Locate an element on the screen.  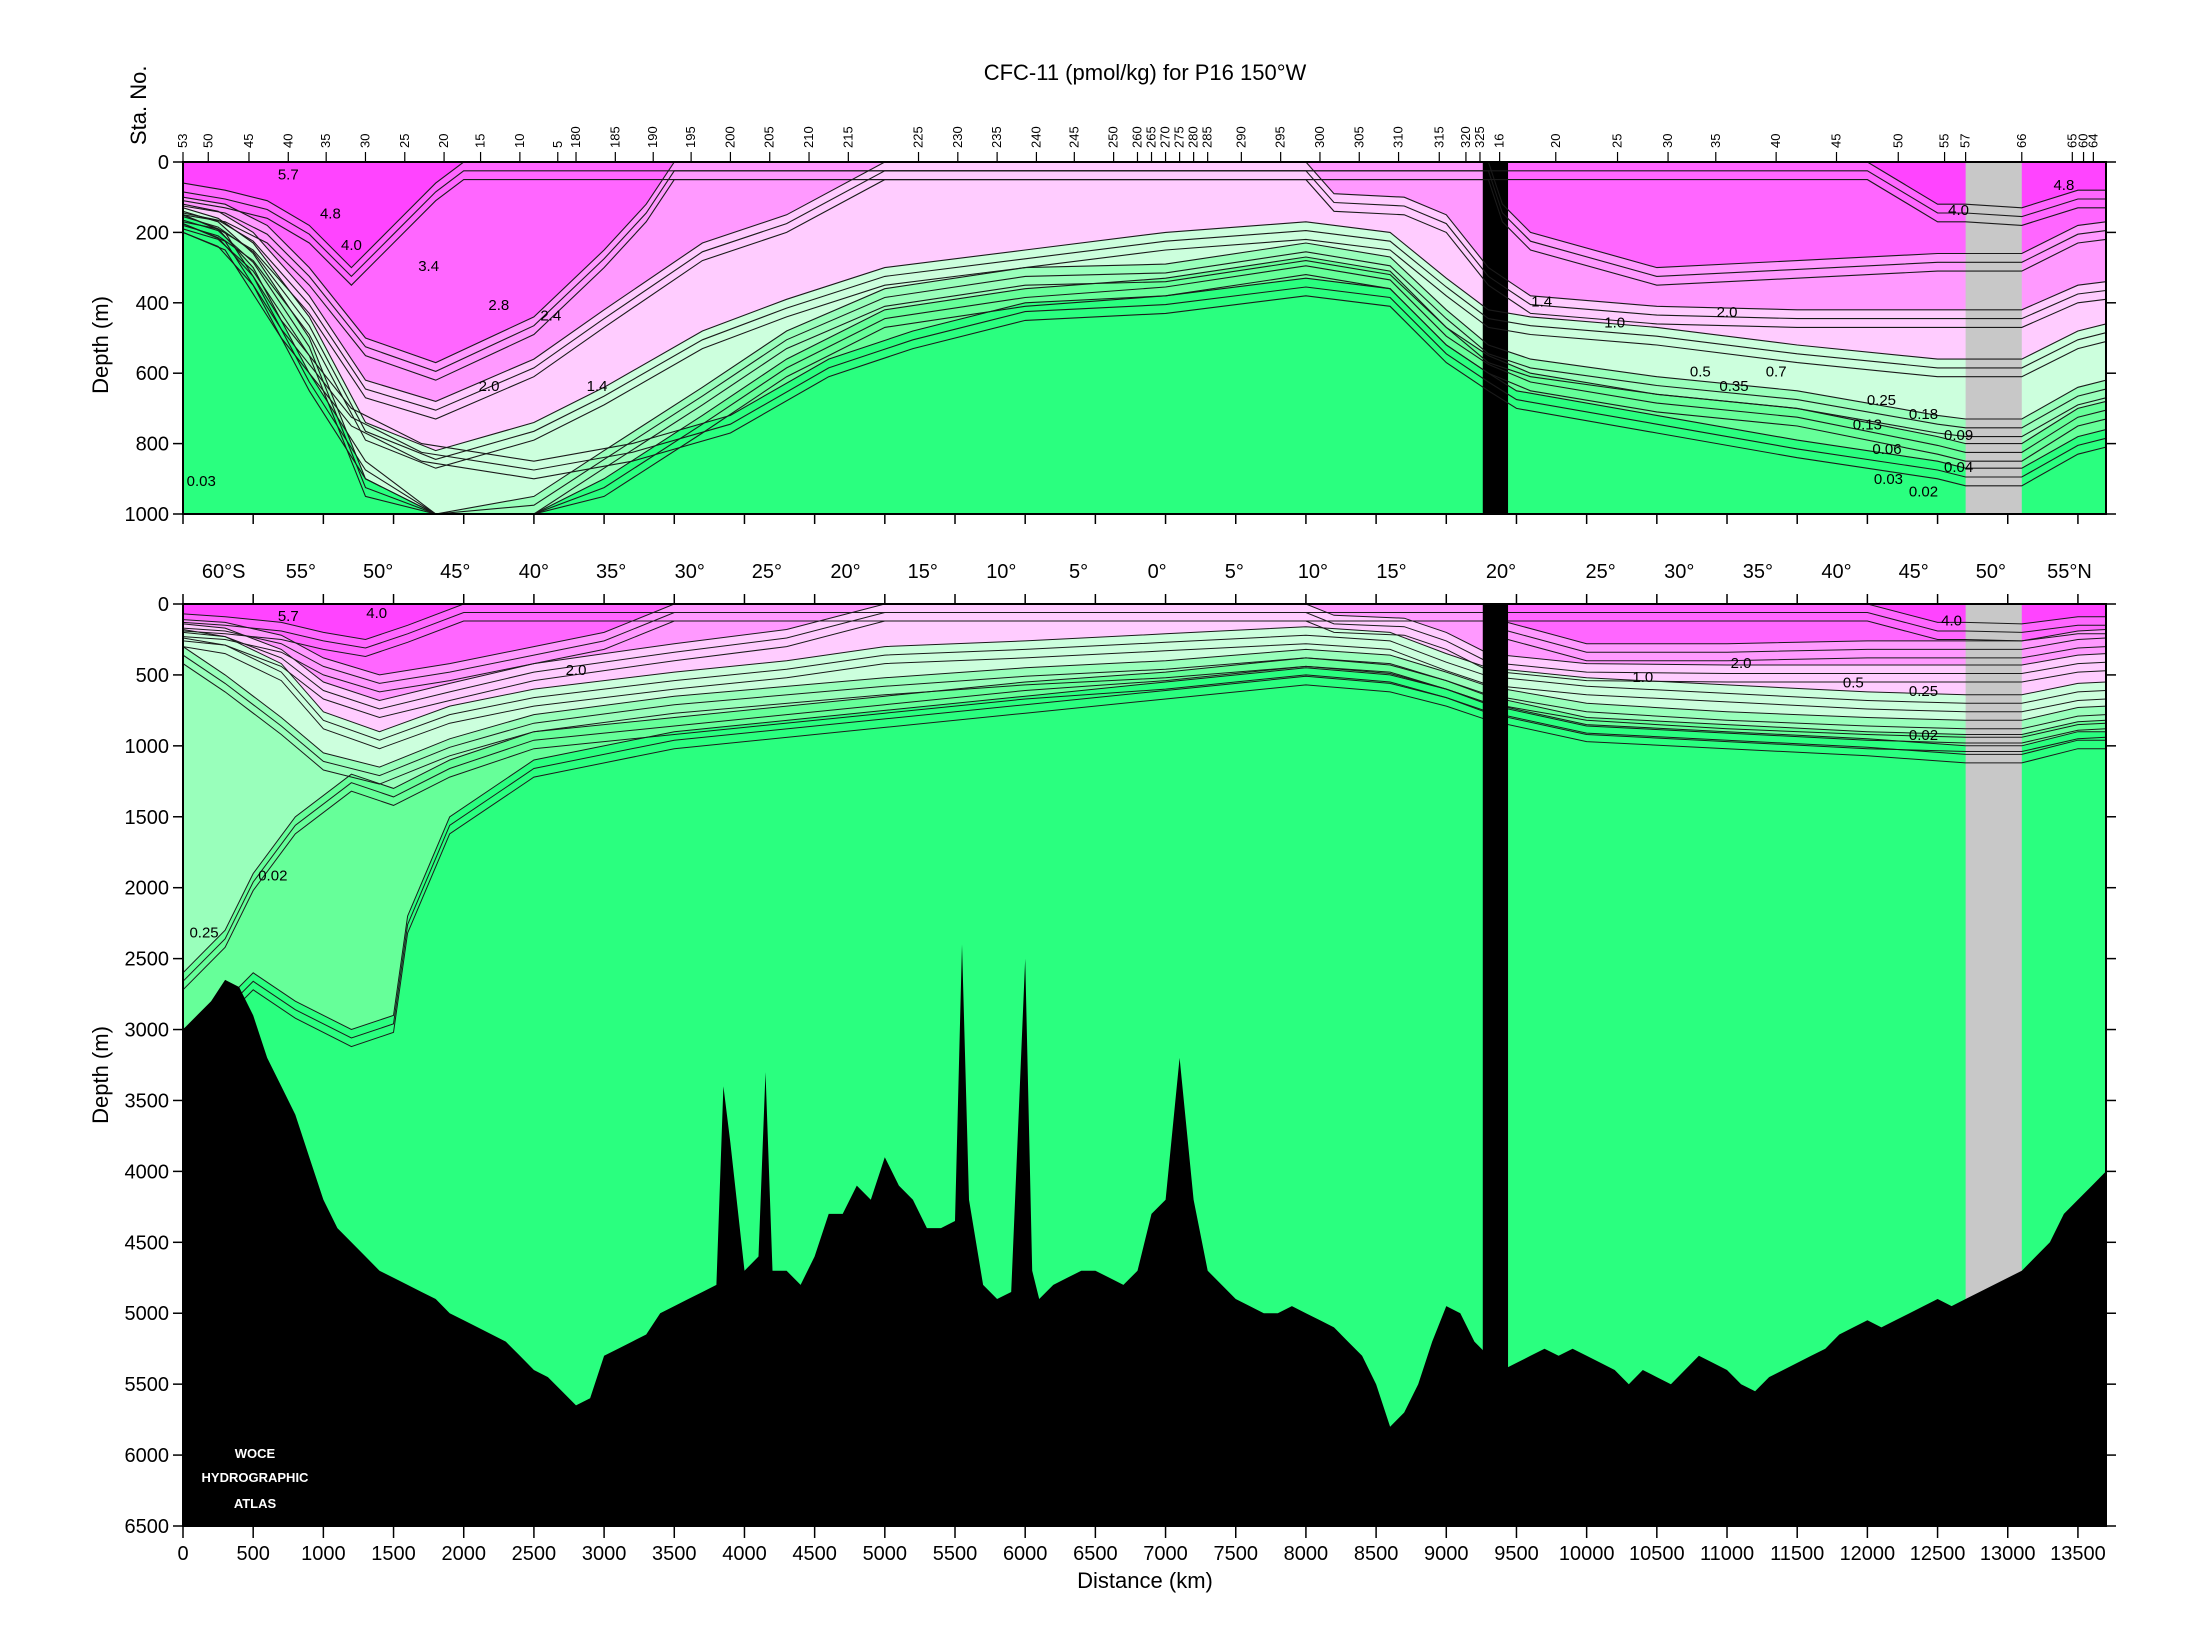
latitude-label-22: 50° is located at coordinates (1991, 572).